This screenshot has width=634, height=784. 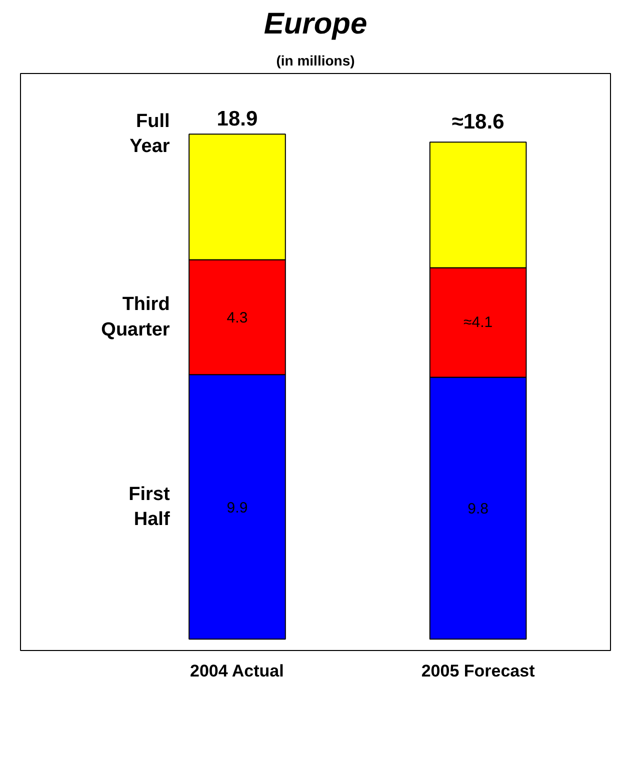 What do you see at coordinates (237, 318) in the screenshot?
I see `data-label: 4.3` at bounding box center [237, 318].